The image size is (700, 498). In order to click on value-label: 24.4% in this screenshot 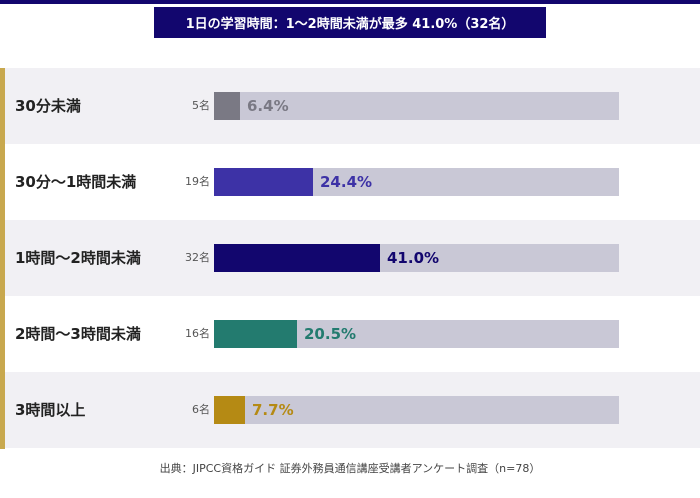, I will do `click(346, 182)`.